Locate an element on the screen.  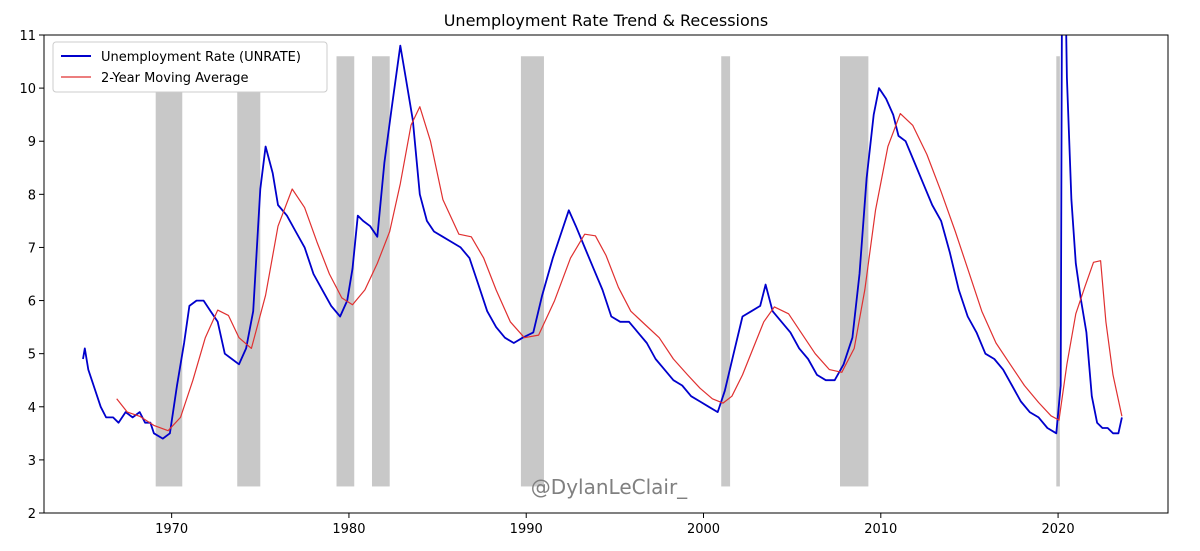
y-tick-label: 3 is located at coordinates (32, 461).